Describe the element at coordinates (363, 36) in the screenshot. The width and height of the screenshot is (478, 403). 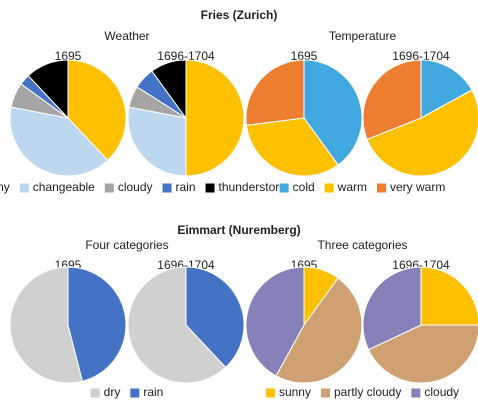
I see `group-title: Temperature` at that location.